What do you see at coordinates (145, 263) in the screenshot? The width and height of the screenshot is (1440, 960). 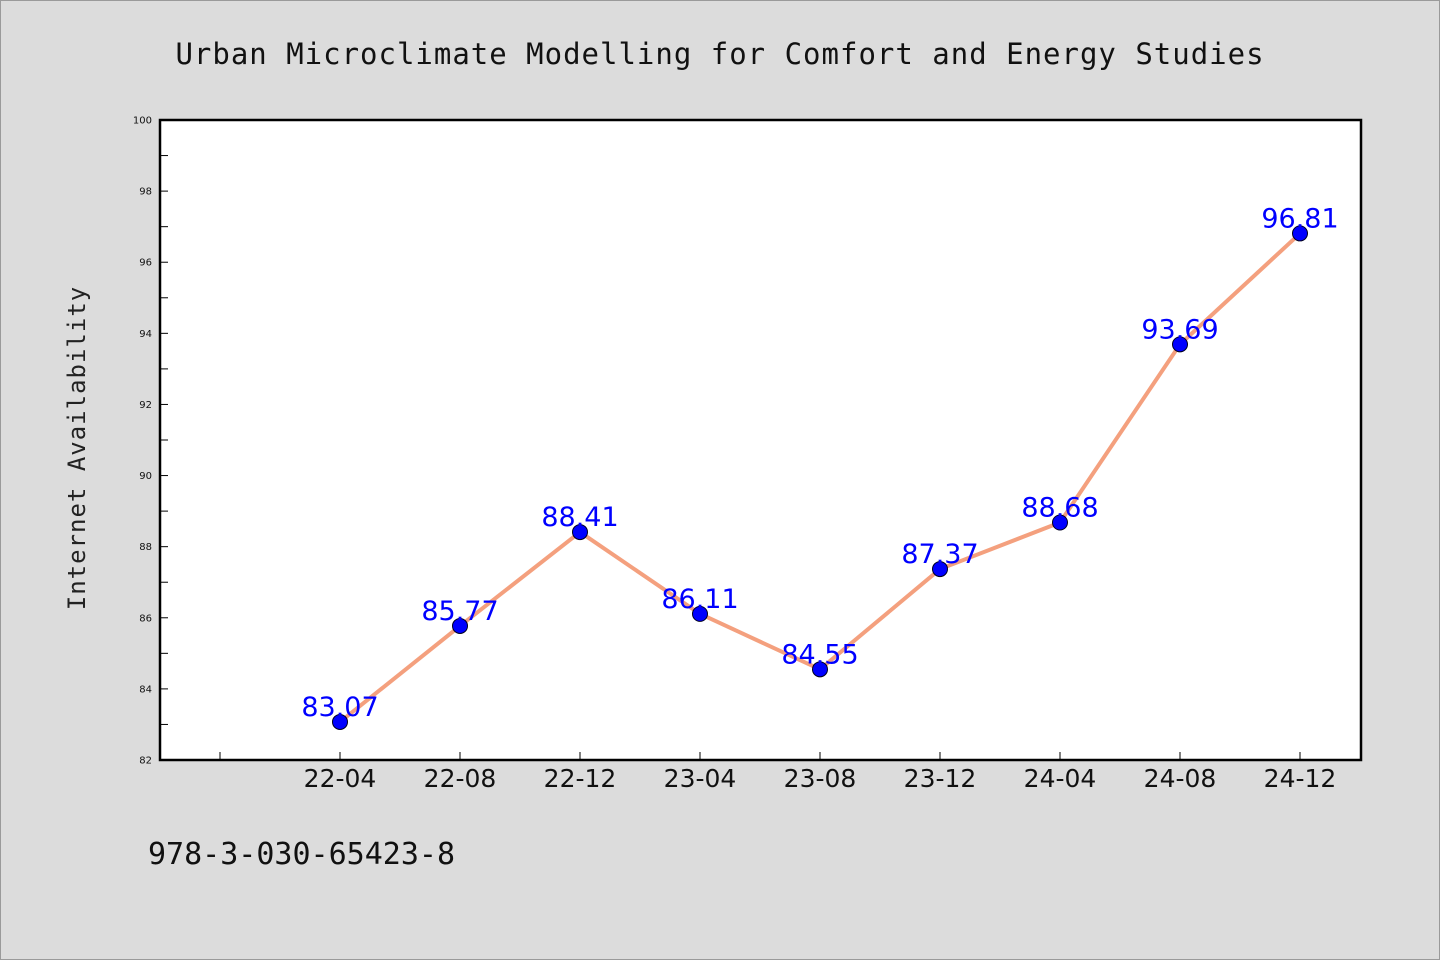 I see `y-tick-label: 96` at bounding box center [145, 263].